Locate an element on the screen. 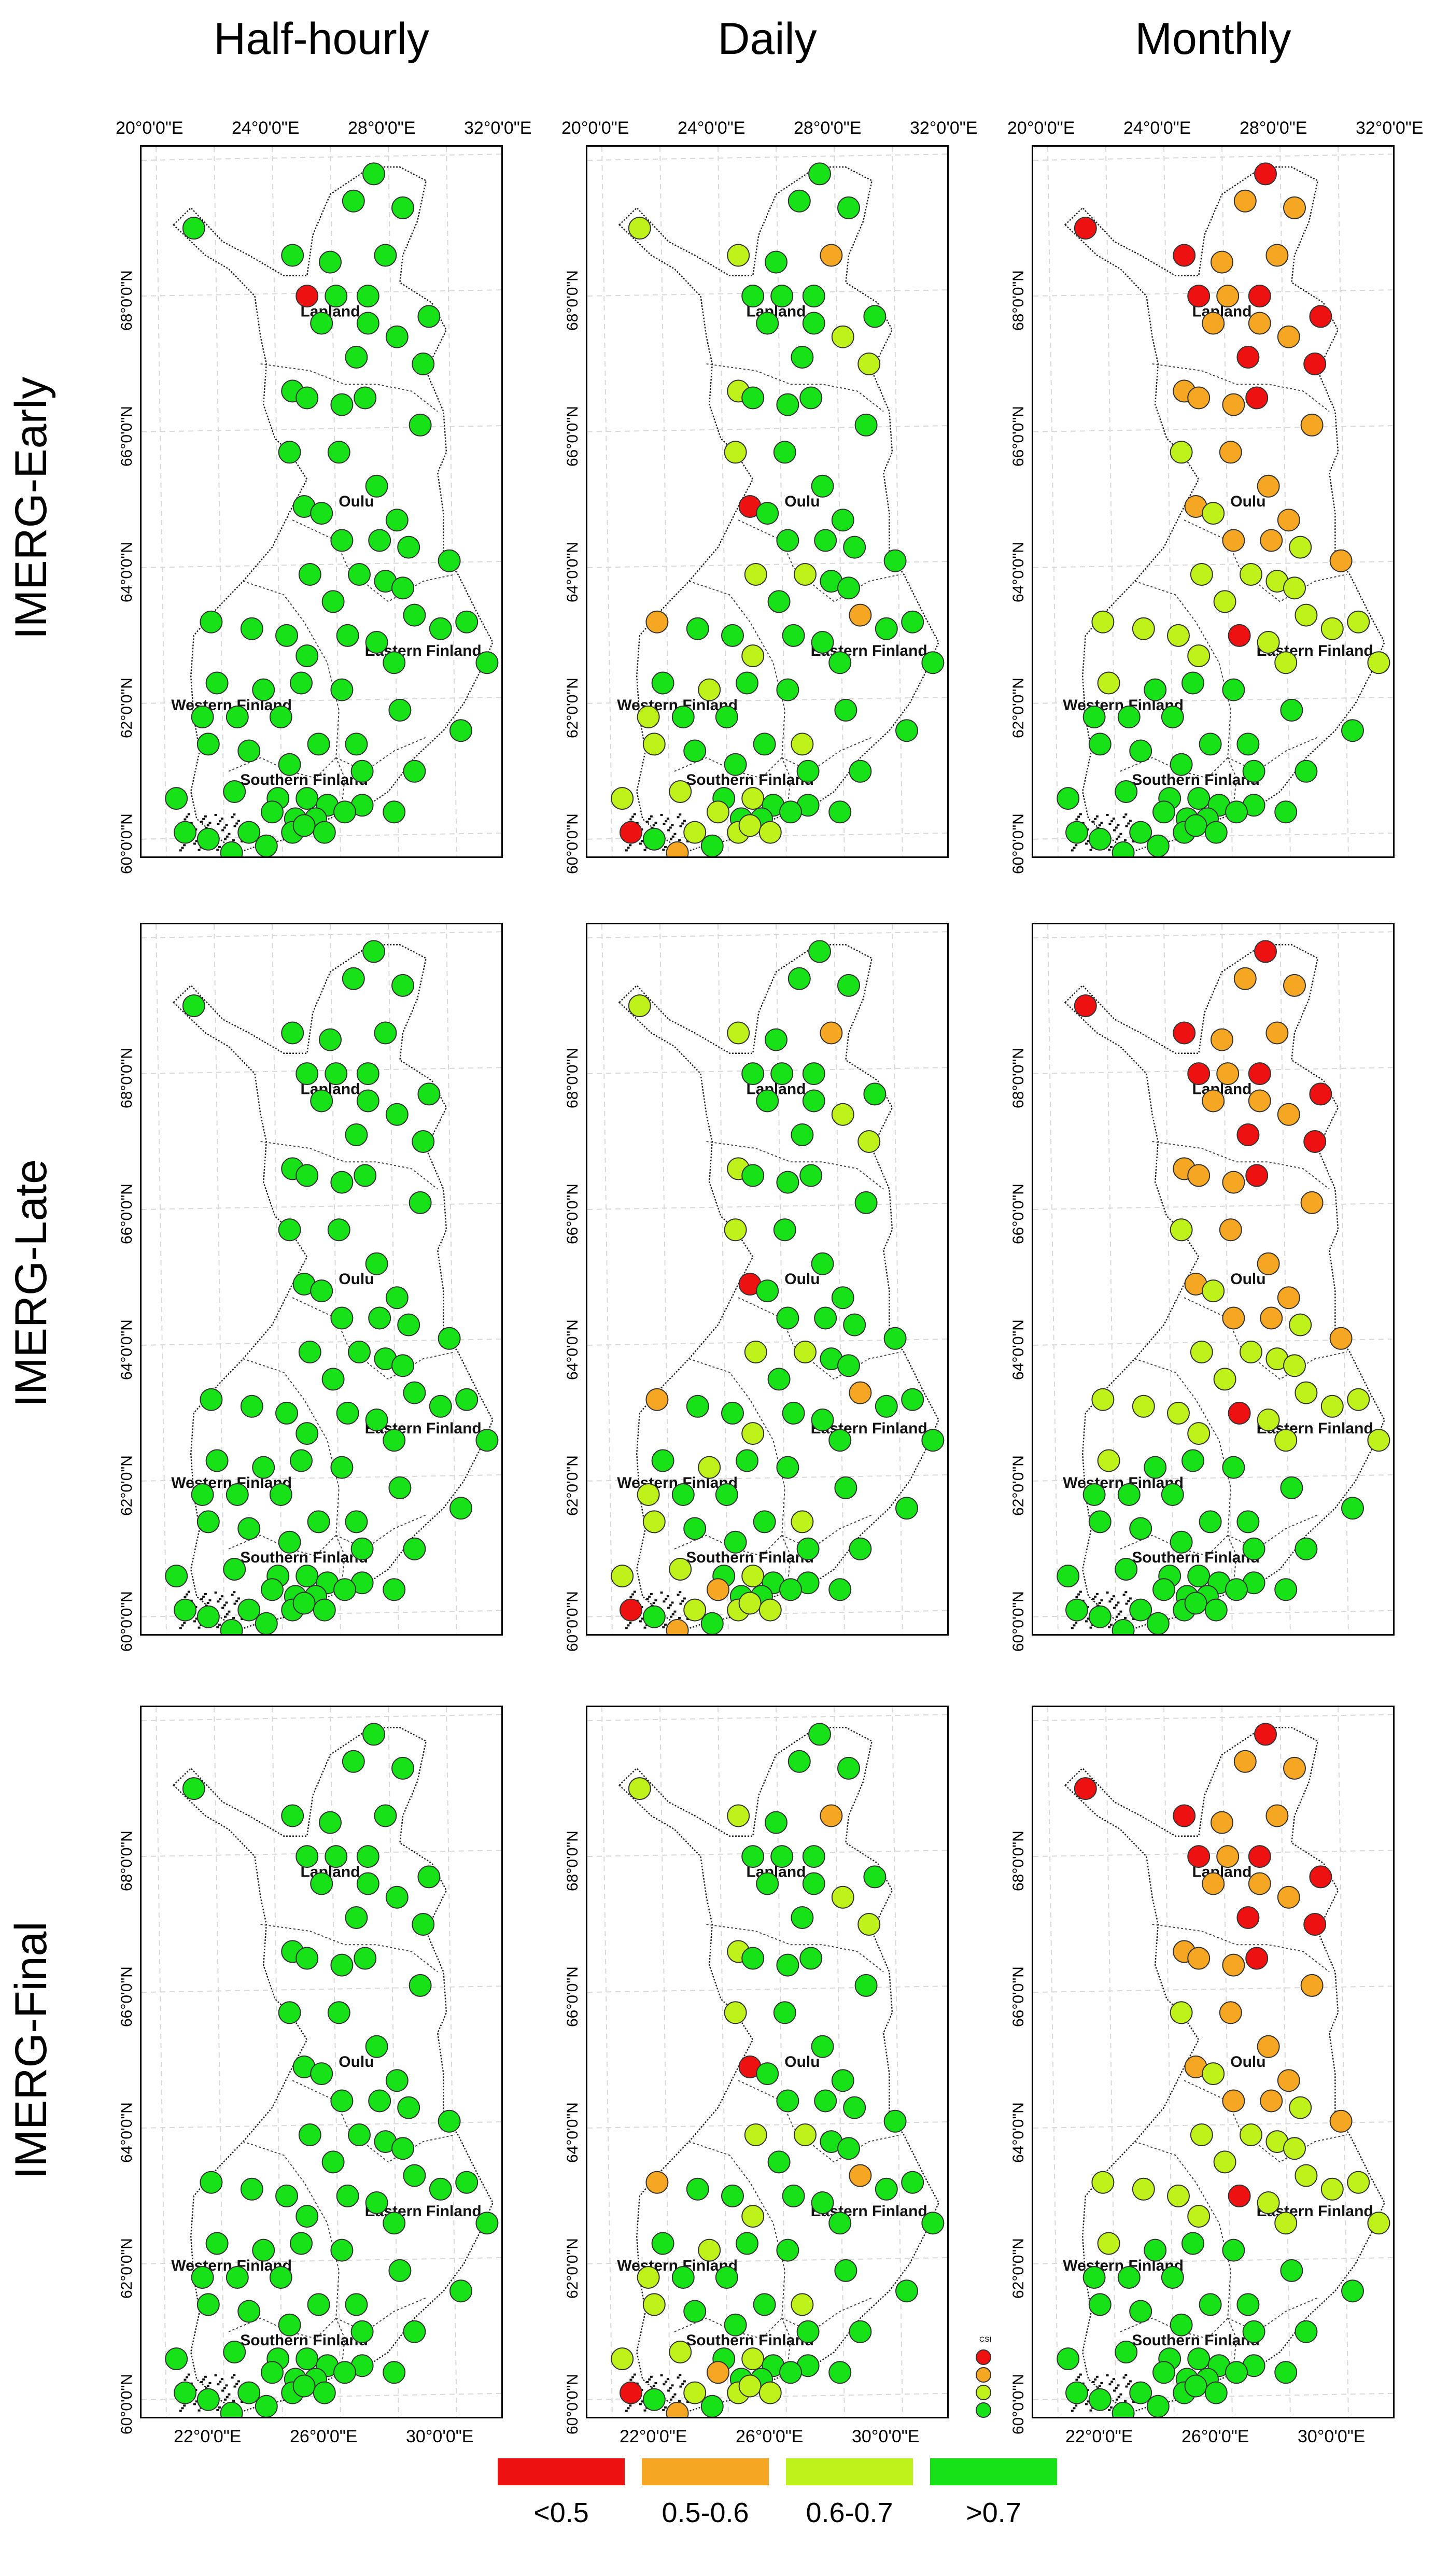  region-border is located at coordinates (1241, 1948).